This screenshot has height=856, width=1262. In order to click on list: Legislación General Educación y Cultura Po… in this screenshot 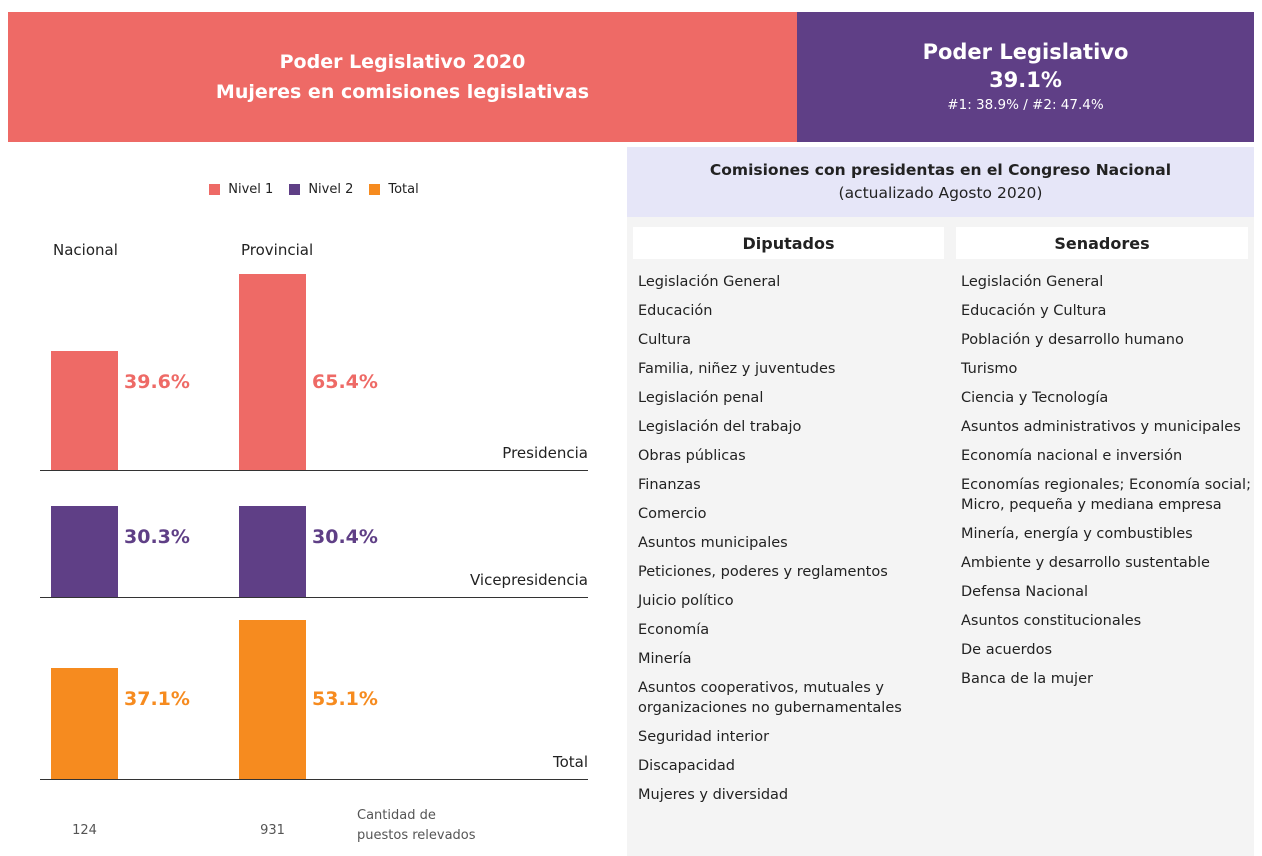, I will do `click(1107, 480)`.